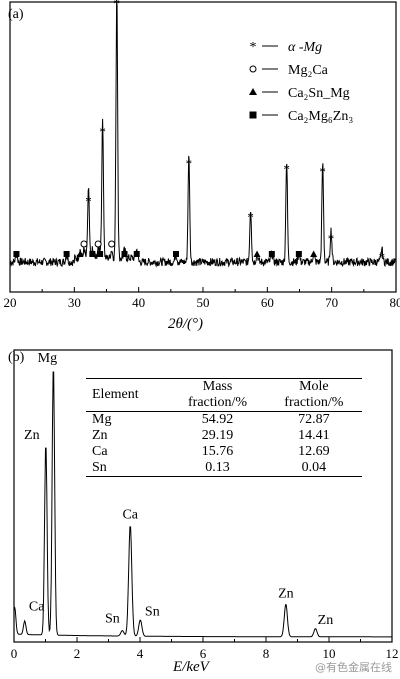 Image resolution: width=400 pixels, height=679 pixels. What do you see at coordinates (77, 653) in the screenshot?
I see `x-tick-label: 2` at bounding box center [77, 653].